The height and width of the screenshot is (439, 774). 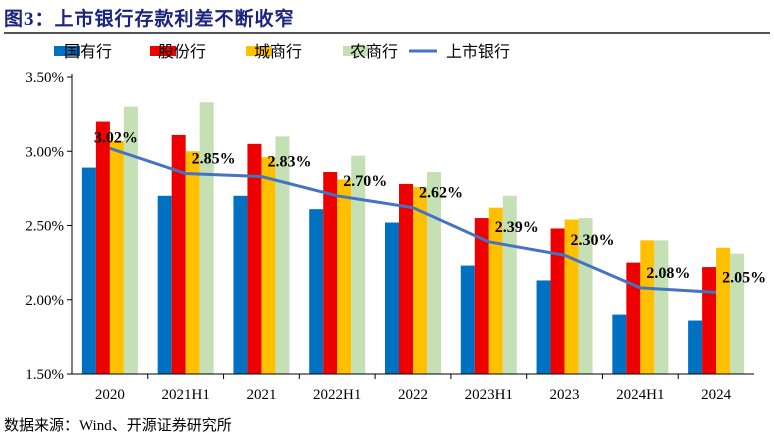 I want to click on bar-城商行-2024H1, so click(x=647, y=307).